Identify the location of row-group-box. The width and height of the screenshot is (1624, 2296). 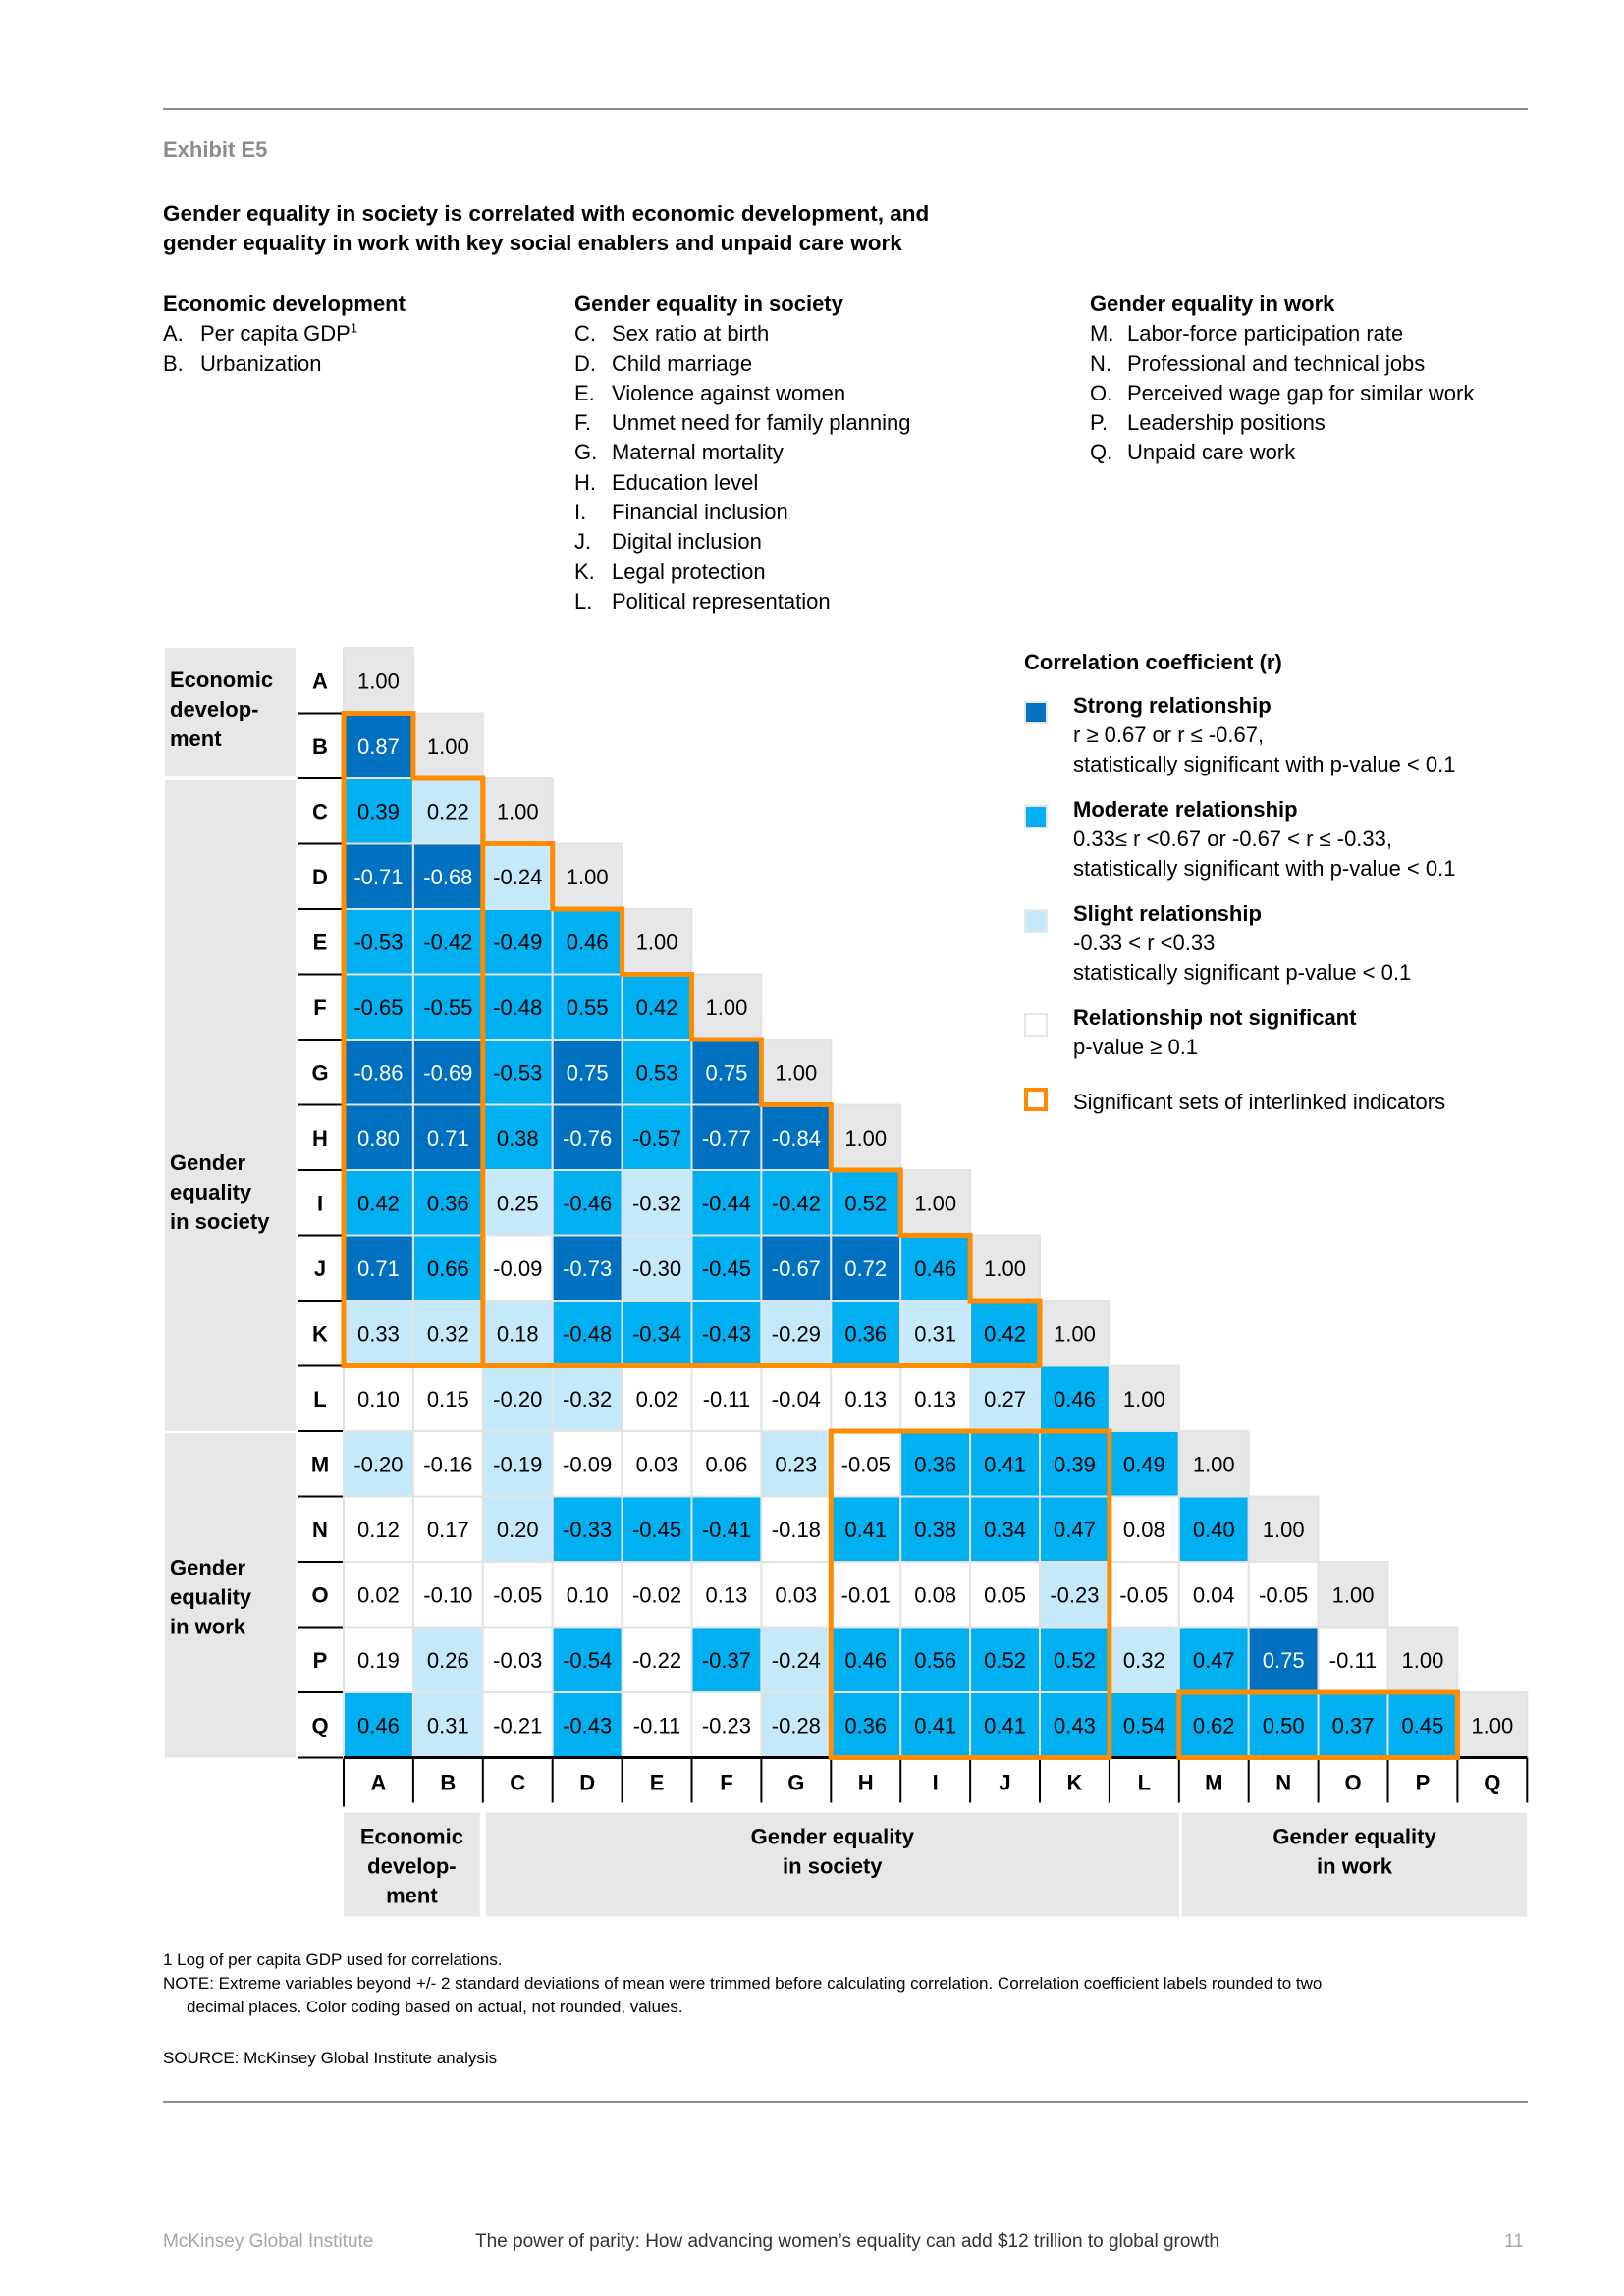
(230, 1596).